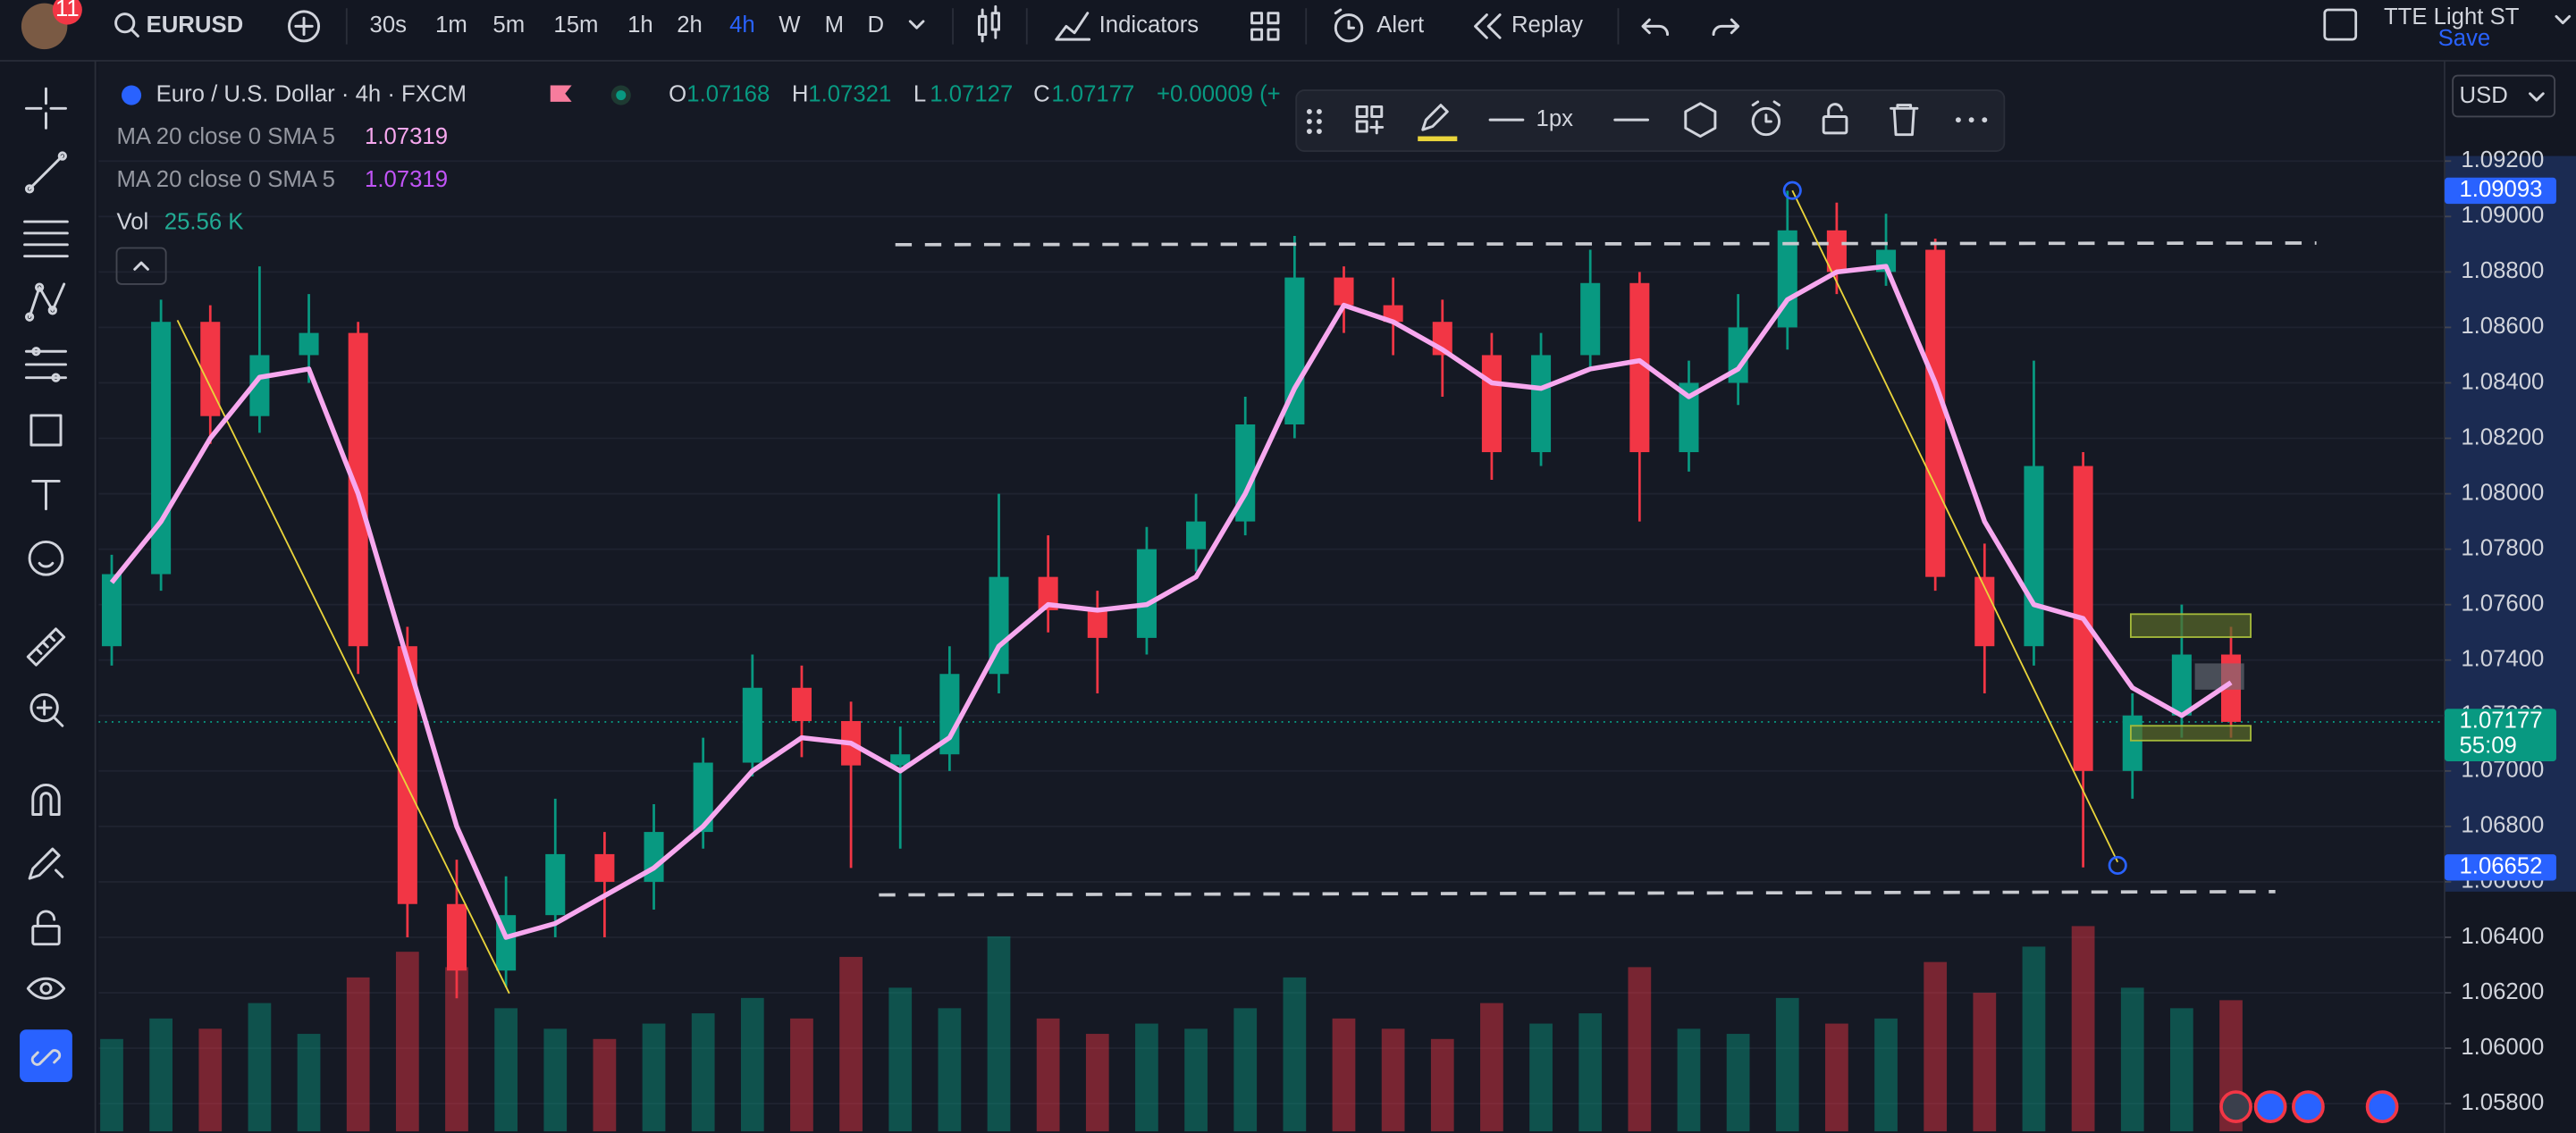 Image resolution: width=2576 pixels, height=1133 pixels. Describe the element at coordinates (1435, 118) in the screenshot. I see `color-icon` at that location.